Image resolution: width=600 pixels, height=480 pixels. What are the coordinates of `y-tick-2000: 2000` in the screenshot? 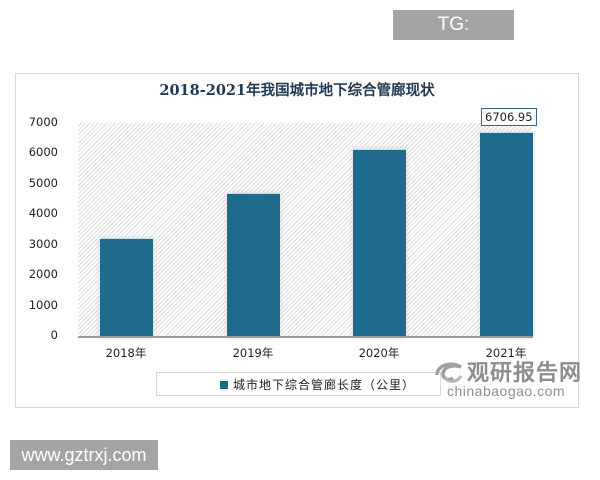 It's located at (43, 274).